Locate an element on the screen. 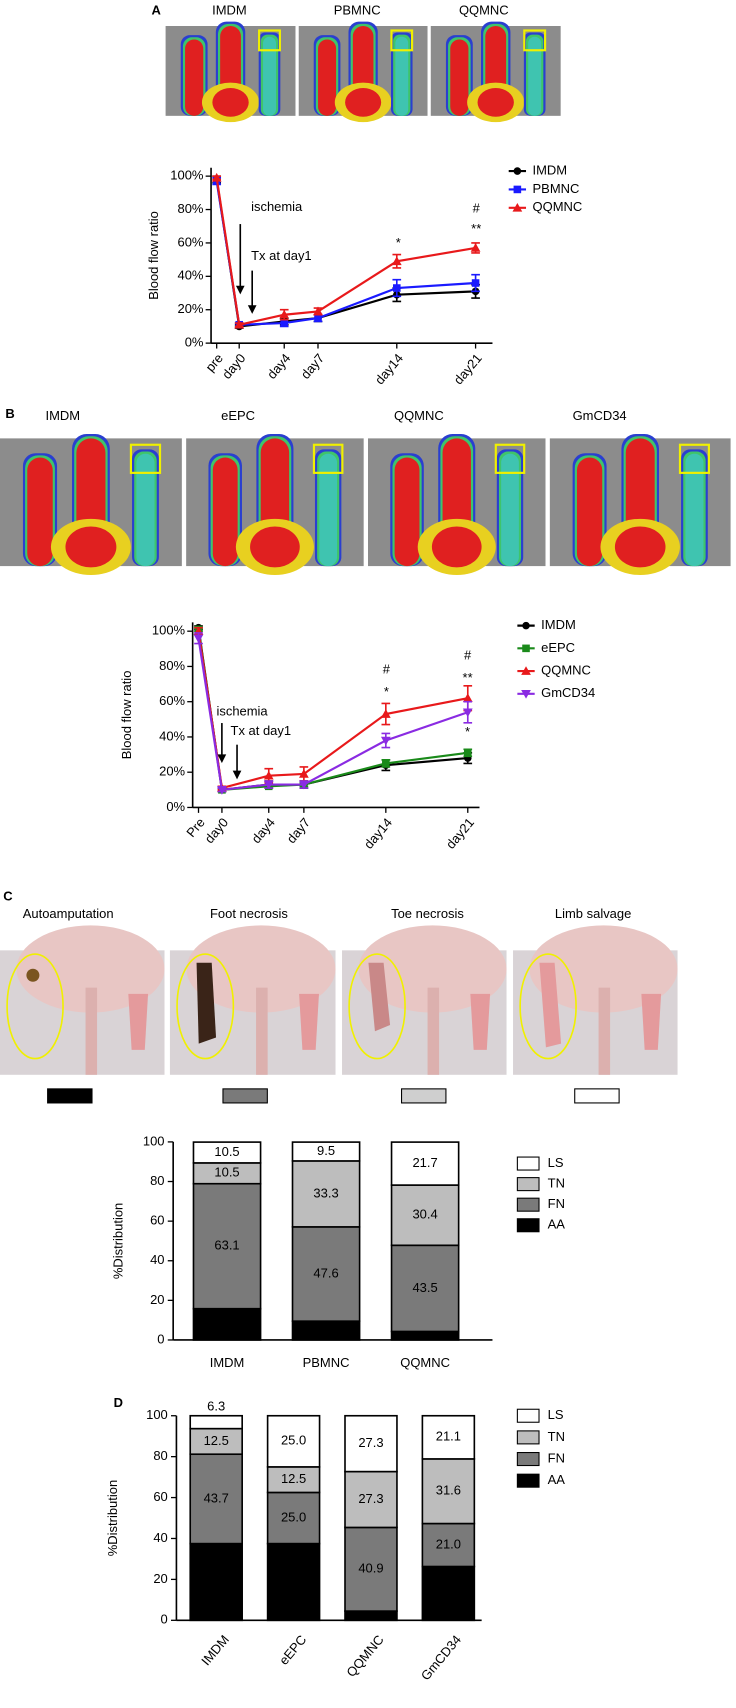 The height and width of the screenshot is (1708, 736). data-label: 25.0 is located at coordinates (293, 1516).